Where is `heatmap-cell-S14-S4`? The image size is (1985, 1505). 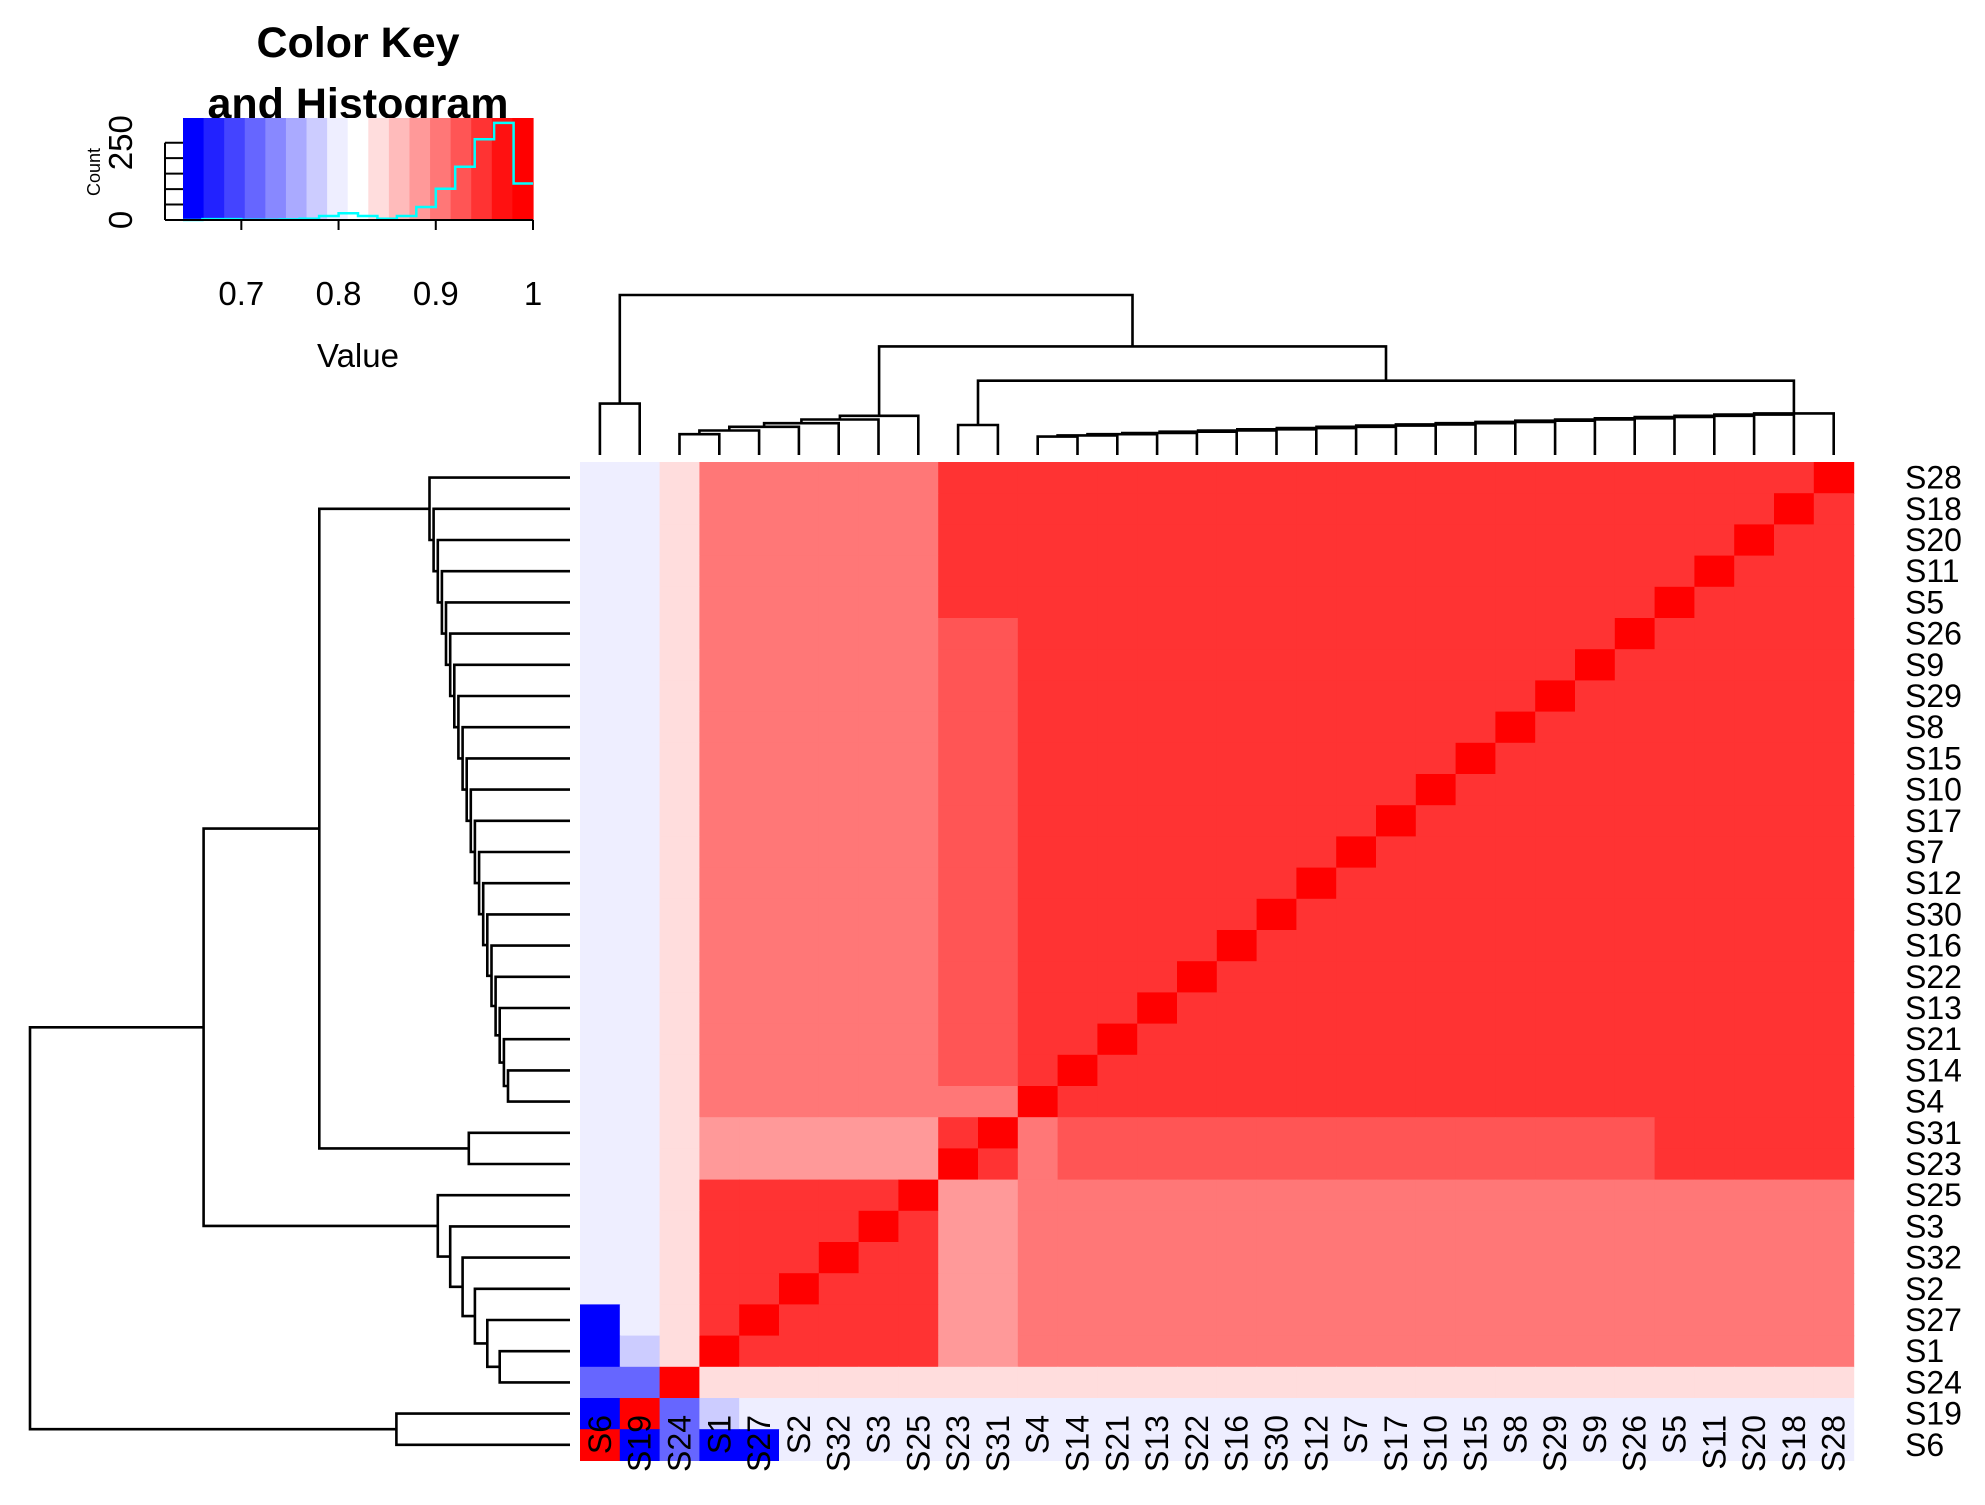 heatmap-cell-S14-S4 is located at coordinates (1038, 1070).